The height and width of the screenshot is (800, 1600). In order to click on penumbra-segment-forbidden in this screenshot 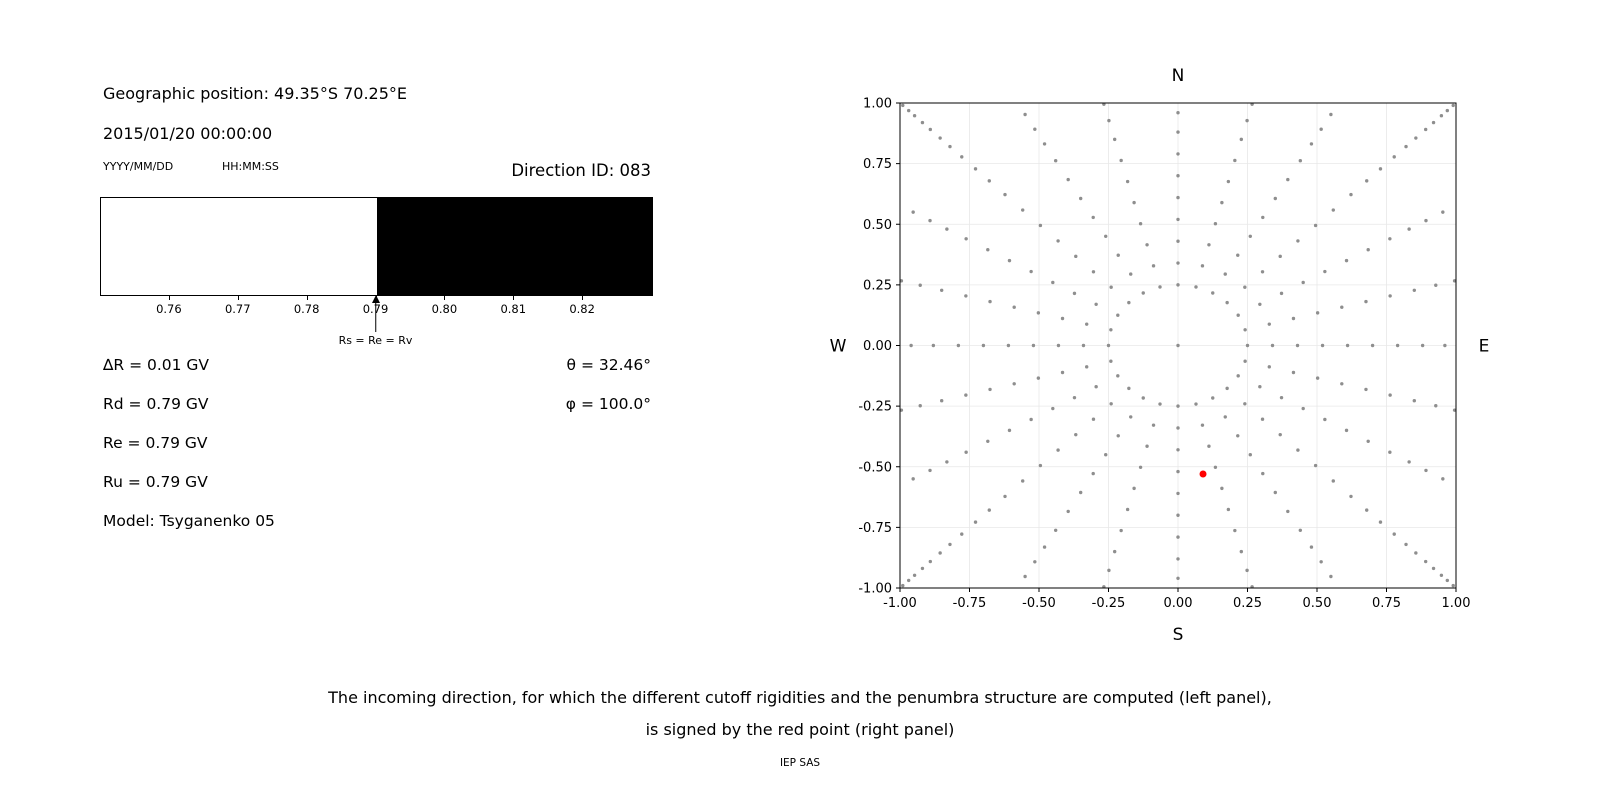, I will do `click(514, 246)`.